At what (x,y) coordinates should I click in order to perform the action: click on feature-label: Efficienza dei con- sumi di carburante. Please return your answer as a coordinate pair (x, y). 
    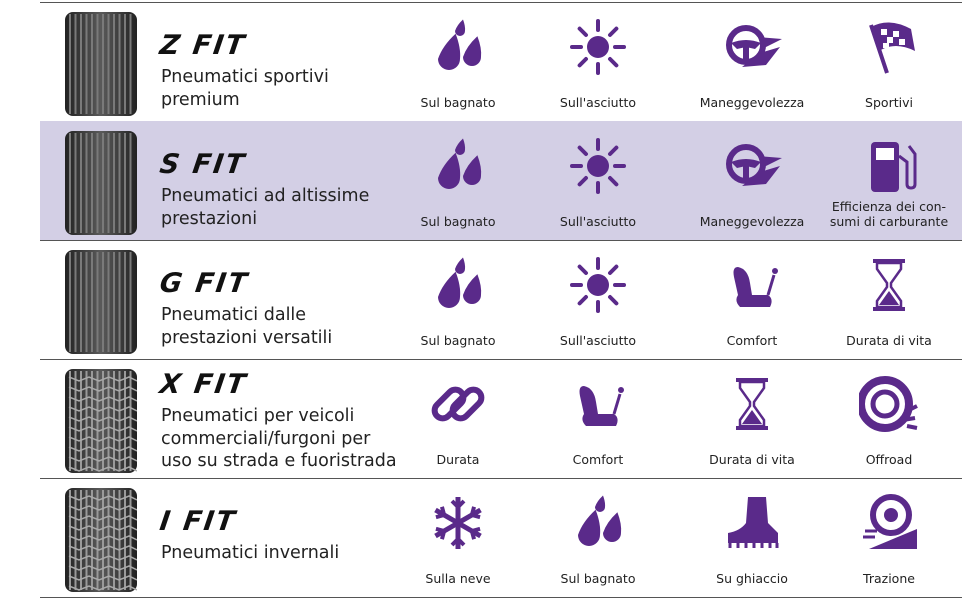
    Looking at the image, I should click on (888, 213).